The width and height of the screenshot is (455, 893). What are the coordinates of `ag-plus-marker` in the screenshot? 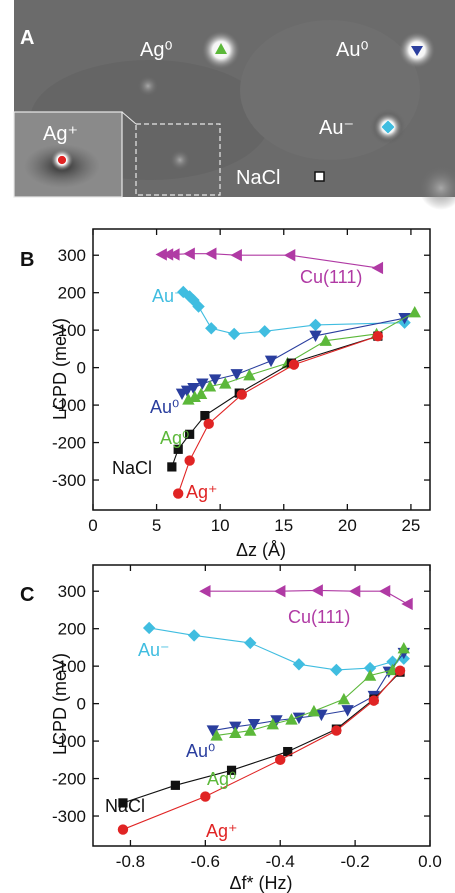 It's located at (62, 160).